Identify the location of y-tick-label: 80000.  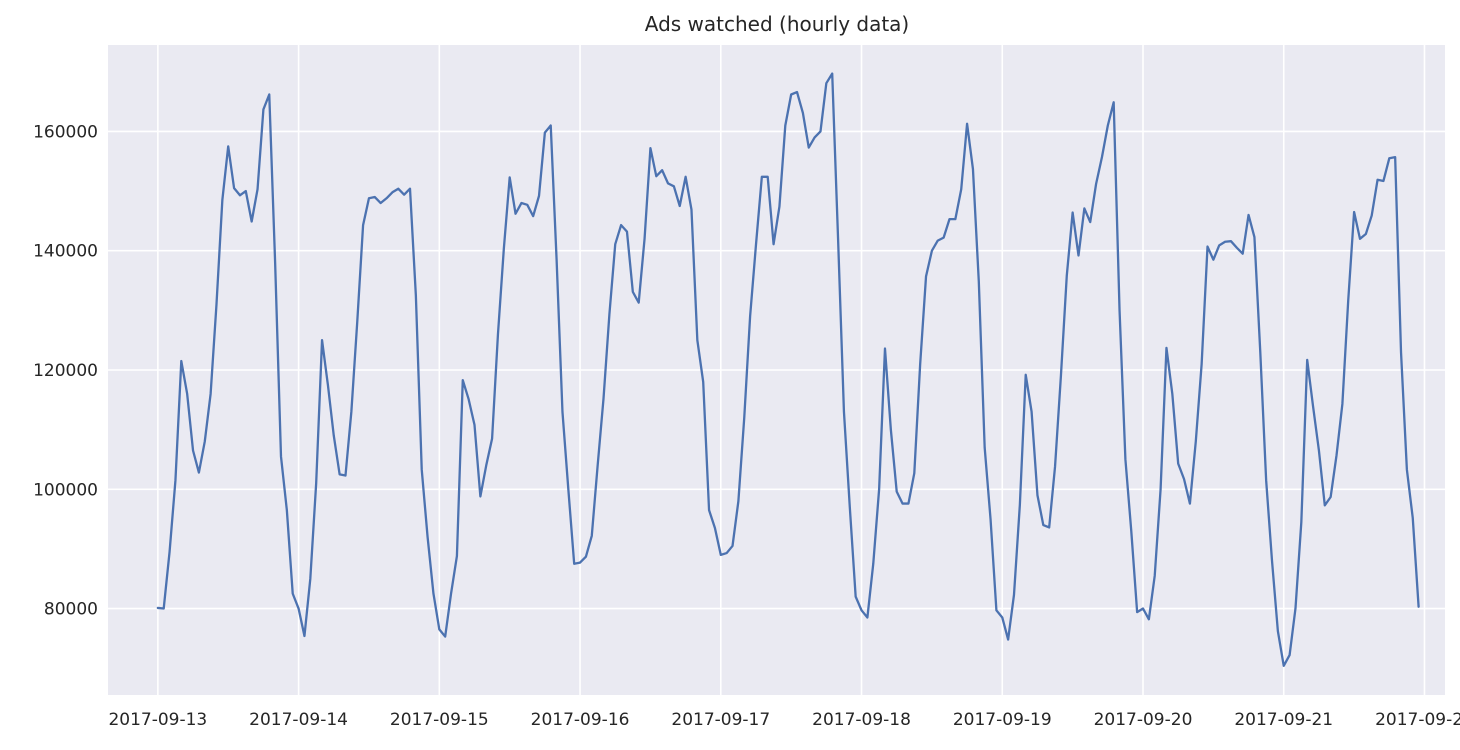
(71, 610).